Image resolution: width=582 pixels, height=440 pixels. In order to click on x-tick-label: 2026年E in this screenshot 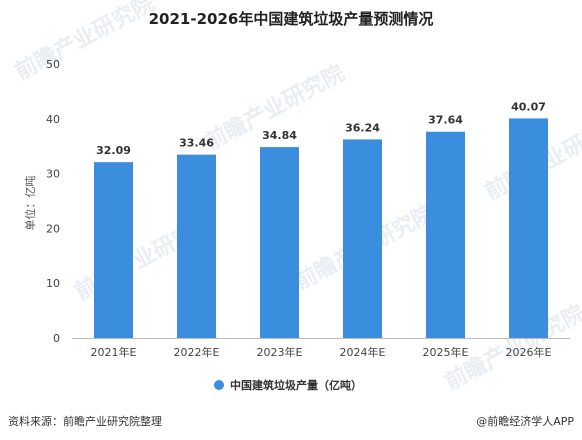, I will do `click(529, 352)`.